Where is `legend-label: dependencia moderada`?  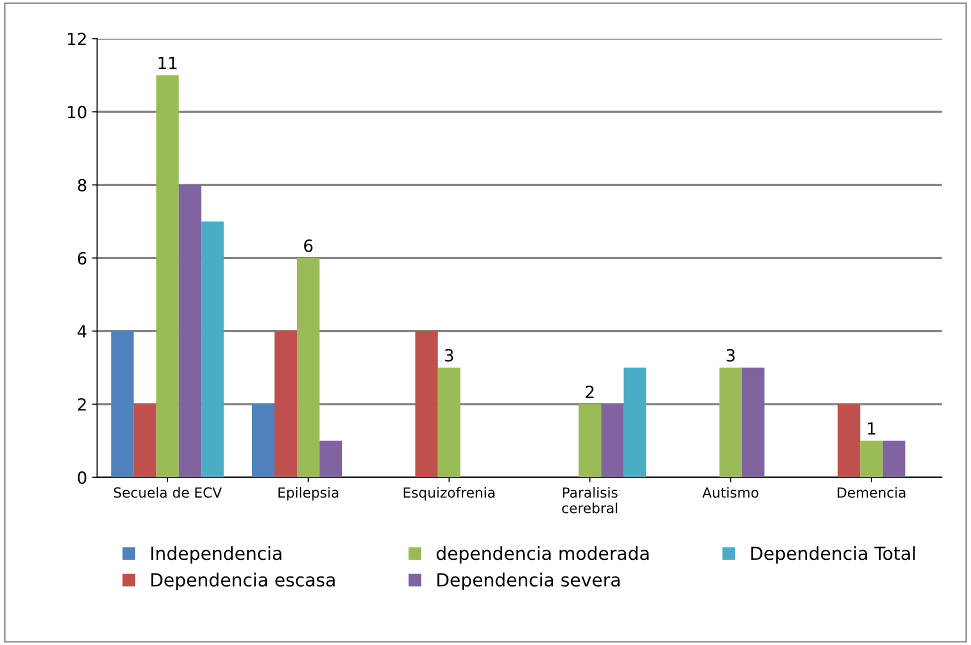 legend-label: dependencia moderada is located at coordinates (542, 555).